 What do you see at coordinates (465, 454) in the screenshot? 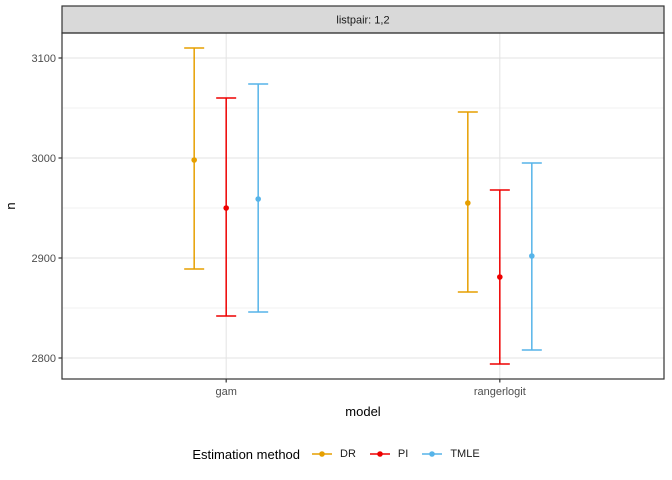
I see `legend-label-TMLE: TMLE` at bounding box center [465, 454].